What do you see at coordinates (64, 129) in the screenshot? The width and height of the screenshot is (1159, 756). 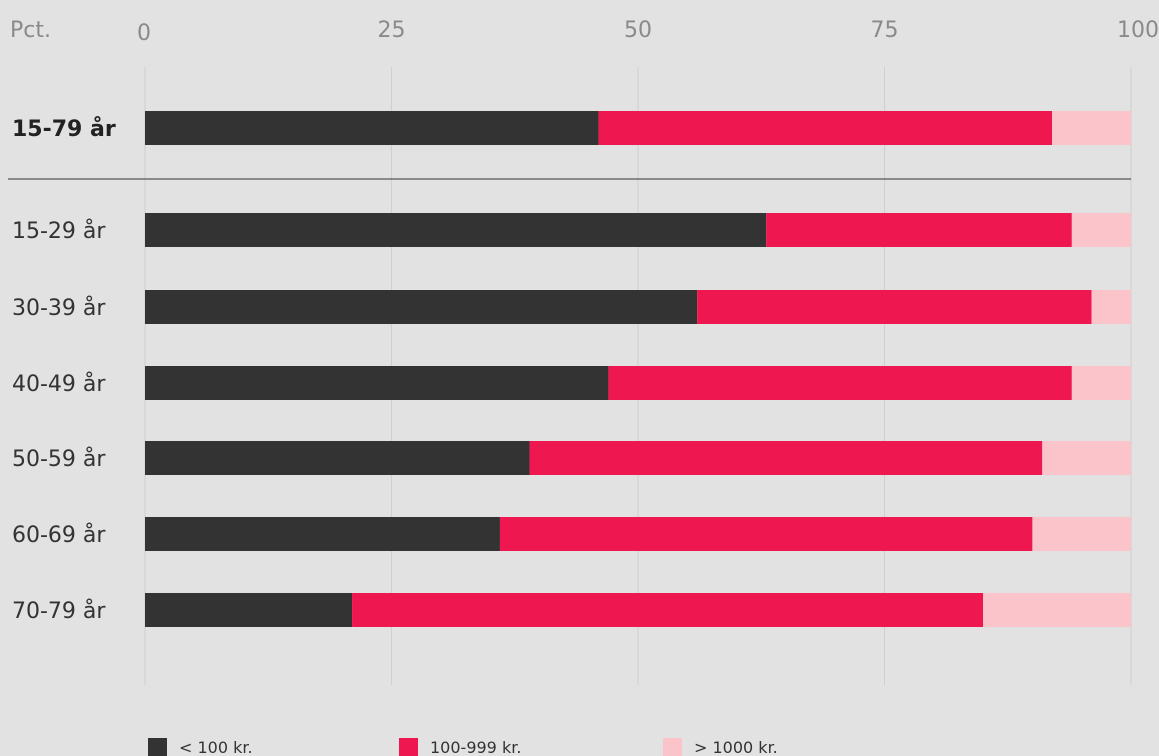 I see `category-label: 15-79 år` at bounding box center [64, 129].